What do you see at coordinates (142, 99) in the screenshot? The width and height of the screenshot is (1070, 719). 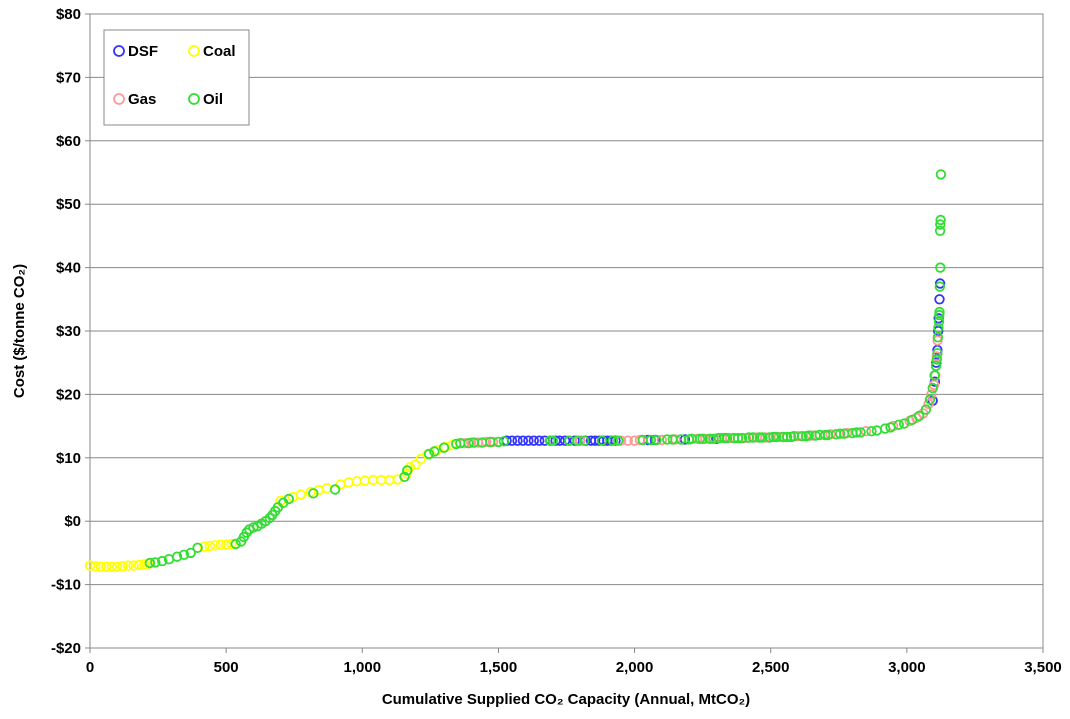 I see `legend-label-gas: Gas` at bounding box center [142, 99].